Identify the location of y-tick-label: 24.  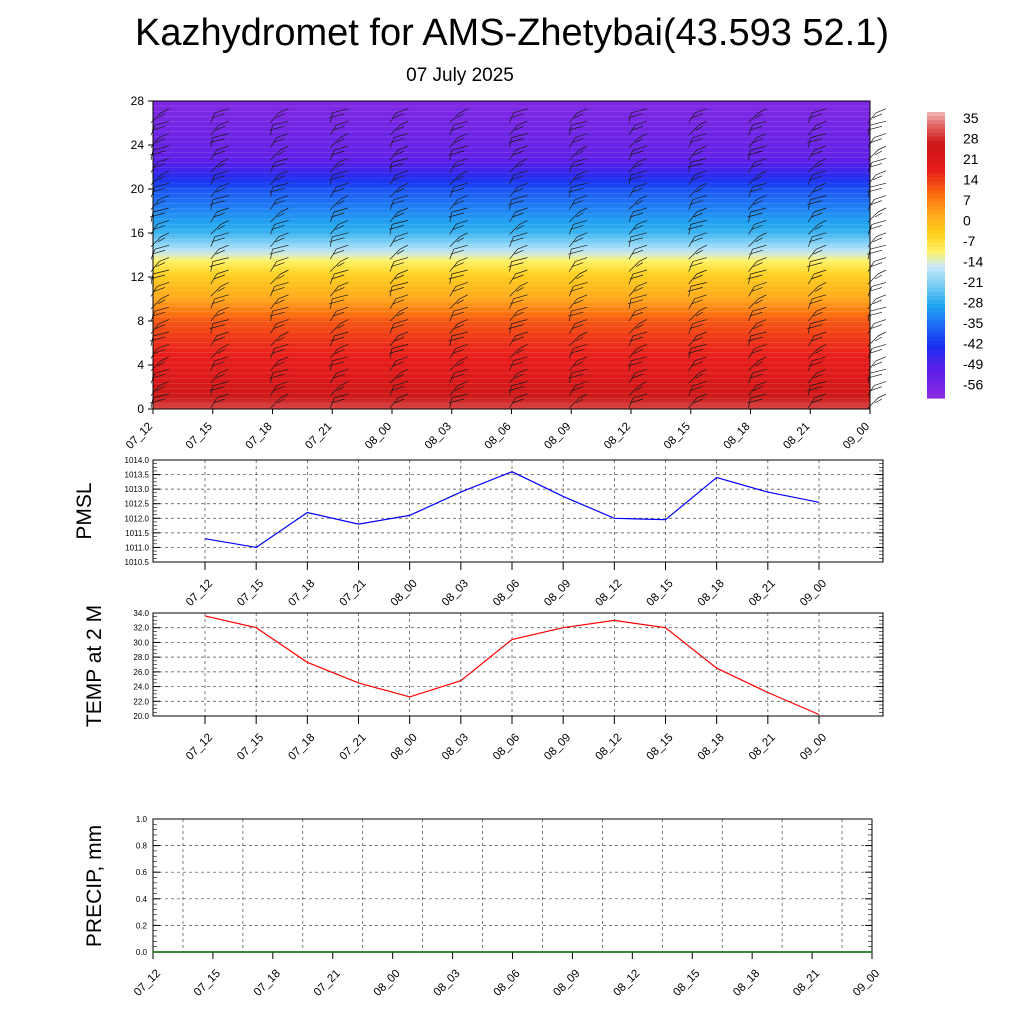
(138, 145).